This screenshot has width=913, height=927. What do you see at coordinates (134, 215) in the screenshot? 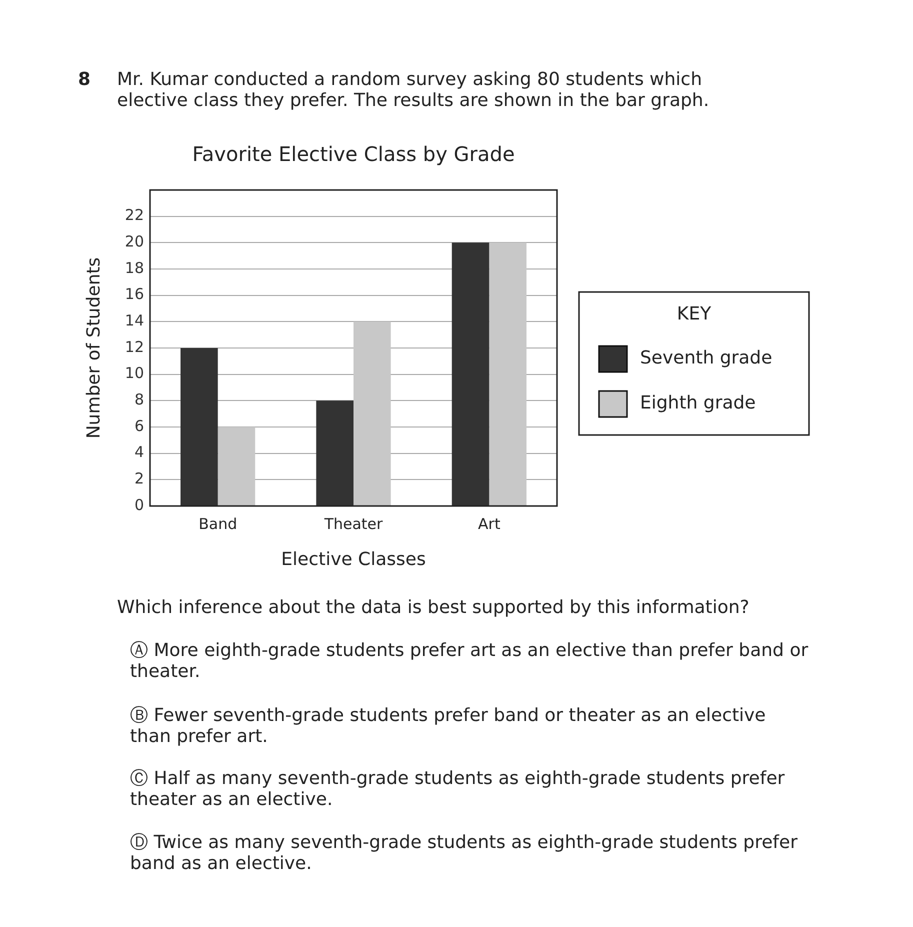
I see `y-tick-label: 22` at bounding box center [134, 215].